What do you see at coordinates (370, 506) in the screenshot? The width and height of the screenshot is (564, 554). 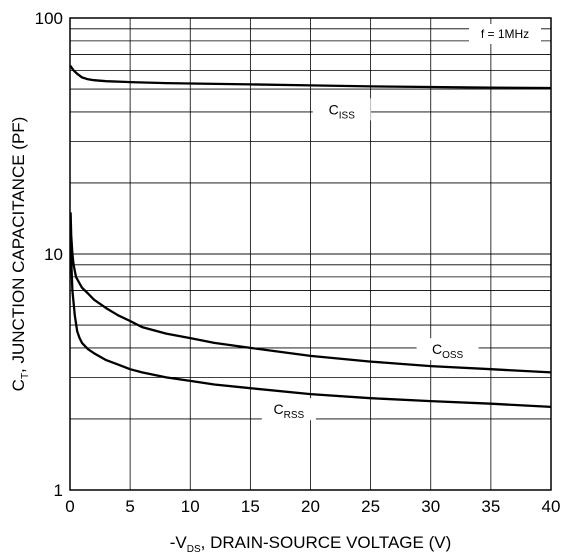 I see `x-tick-label: 25` at bounding box center [370, 506].